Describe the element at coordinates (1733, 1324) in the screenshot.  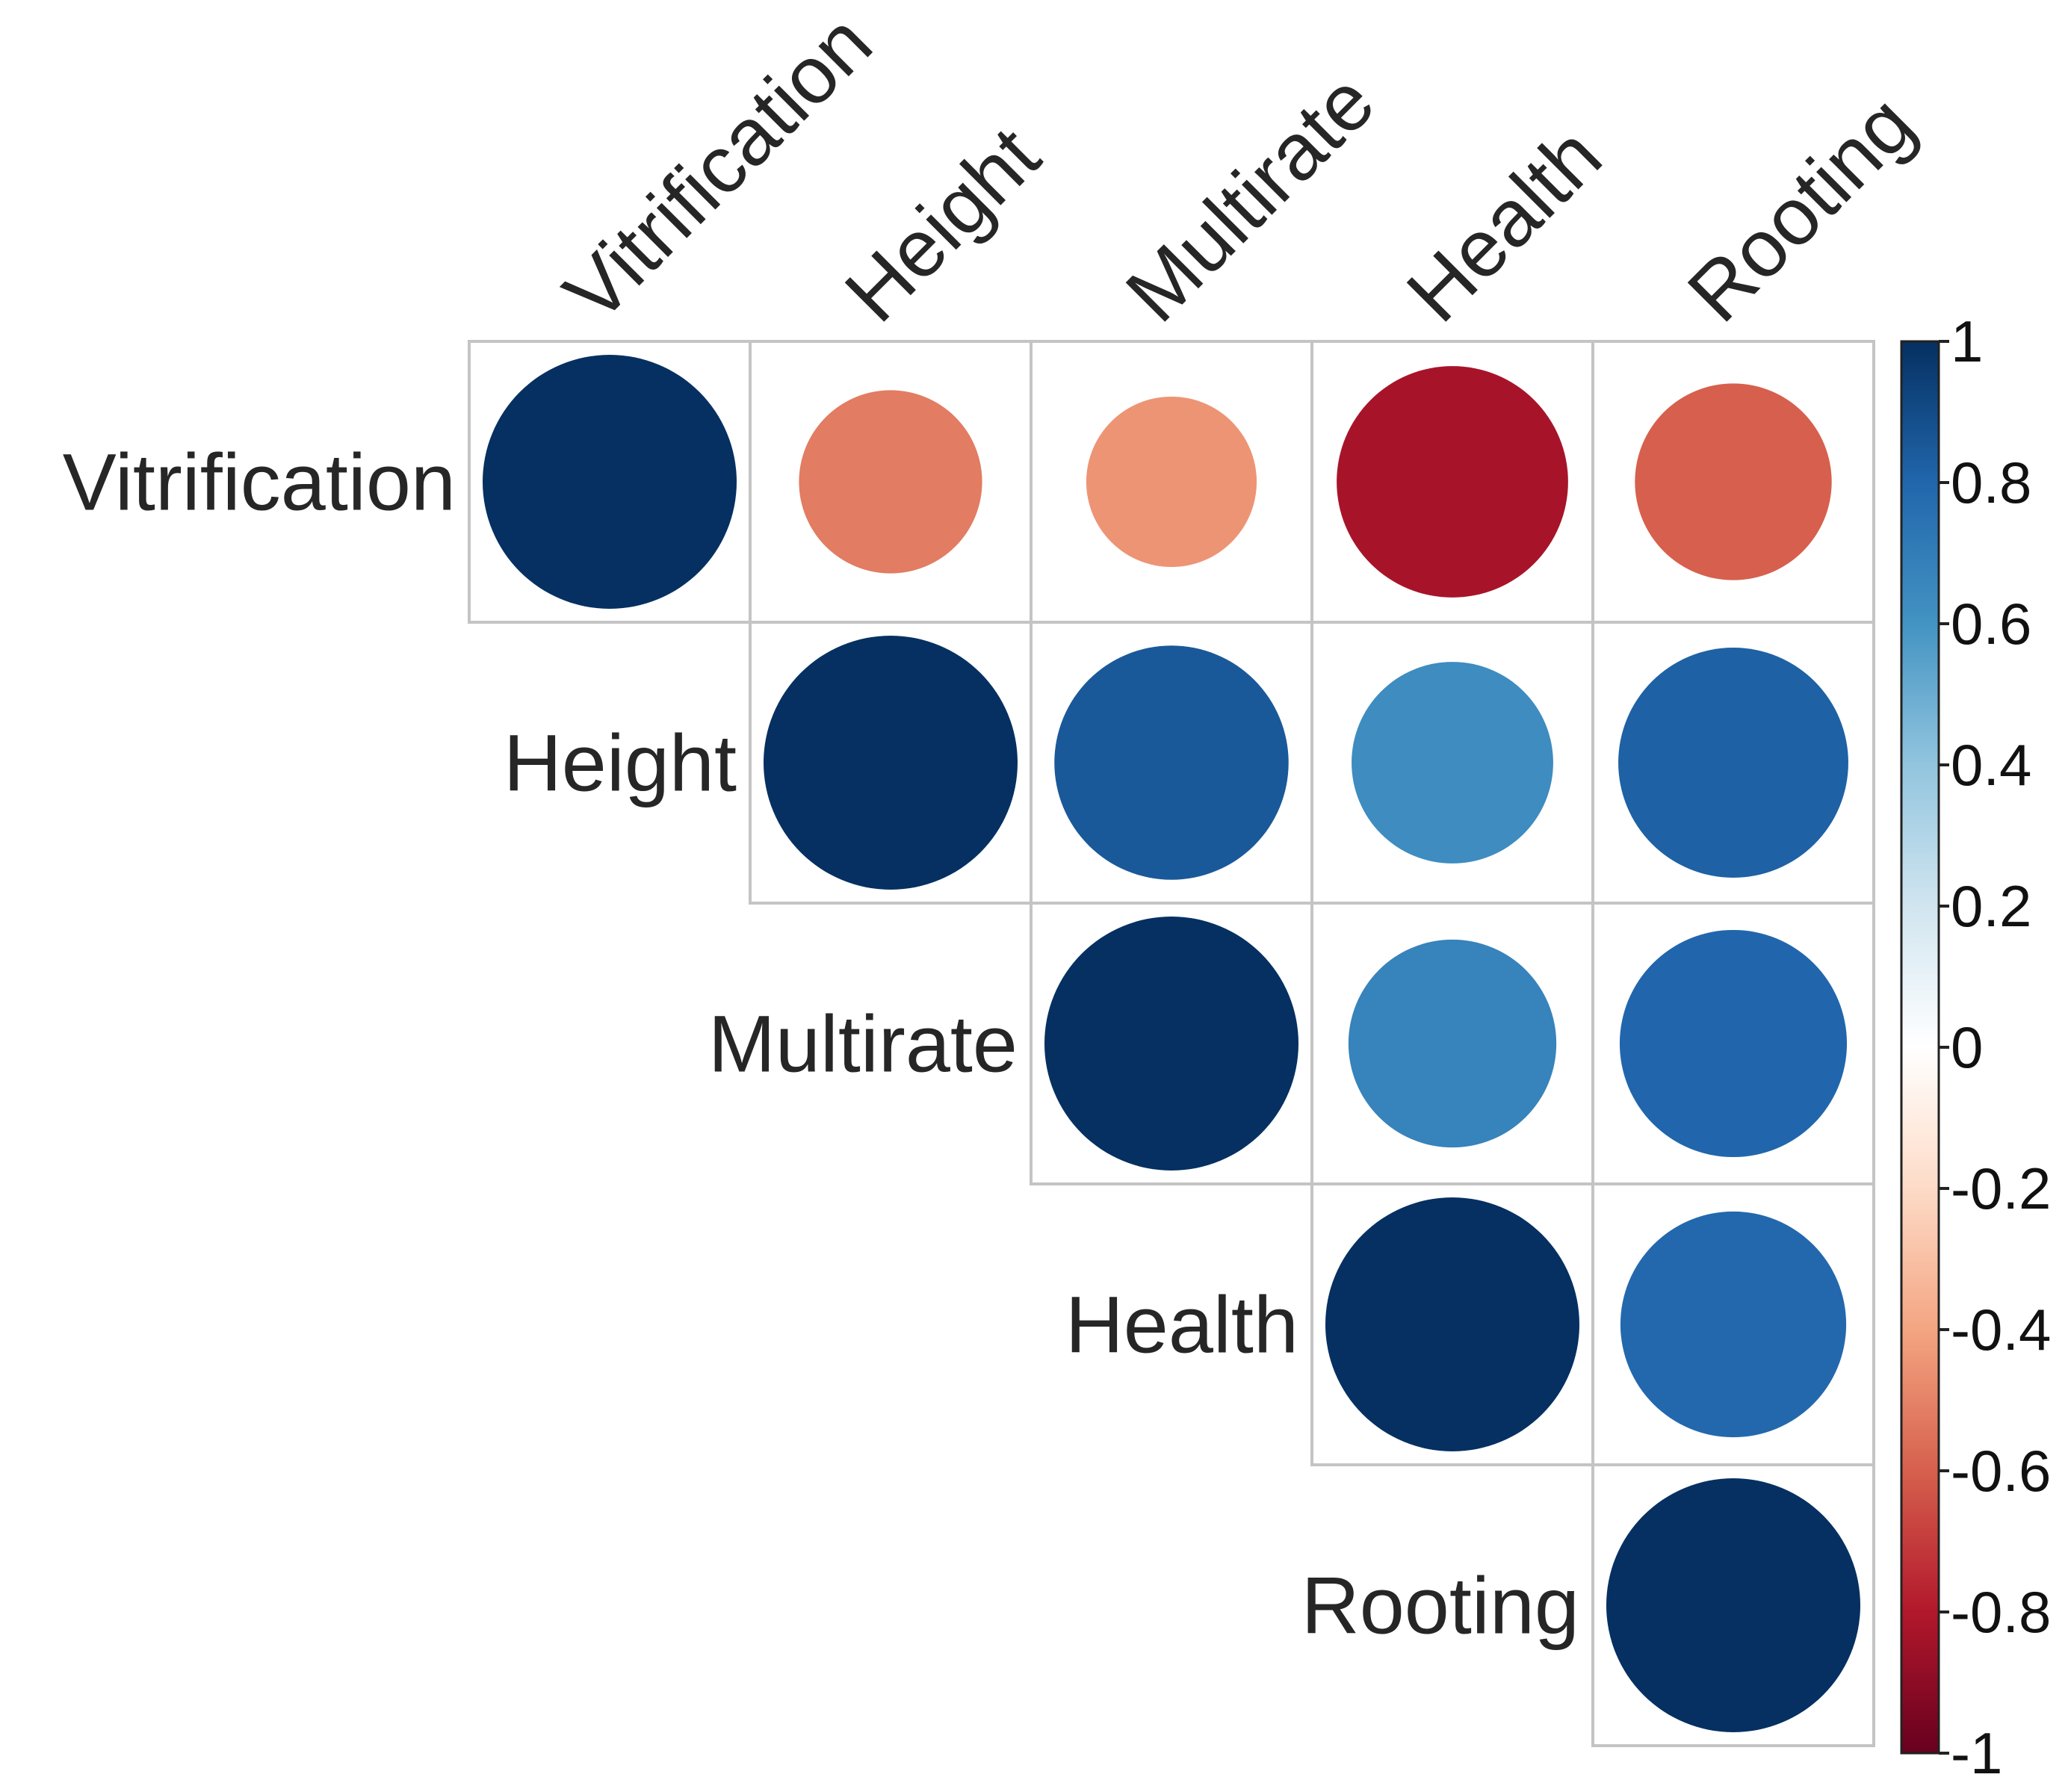
I see `corr-circle-health-rooting` at that location.